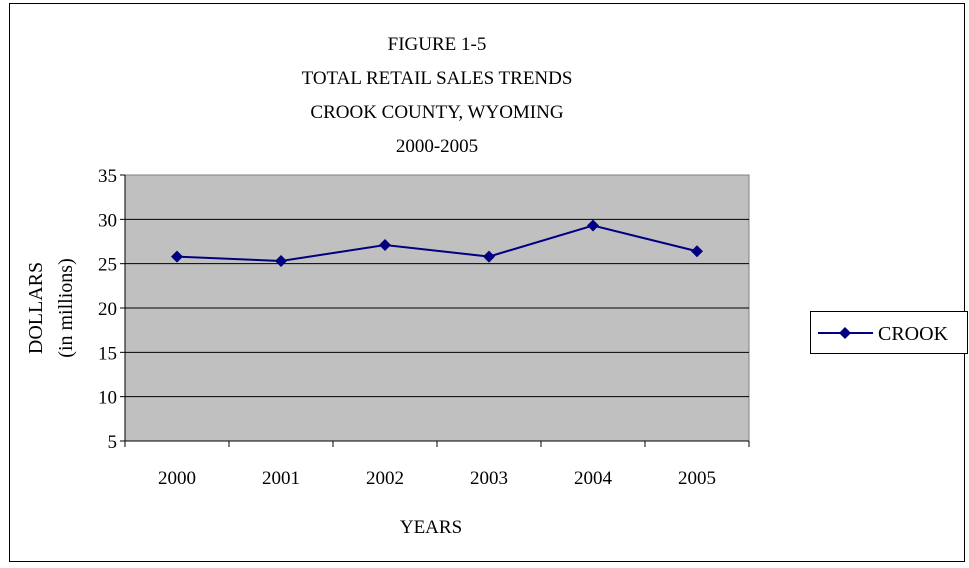  What do you see at coordinates (593, 478) in the screenshot?
I see `x-tick-label: 2004` at bounding box center [593, 478].